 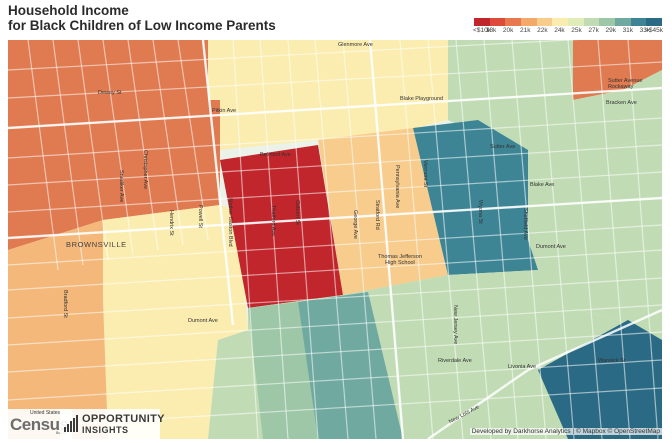 I want to click on legend-color-bar, so click(x=568, y=22).